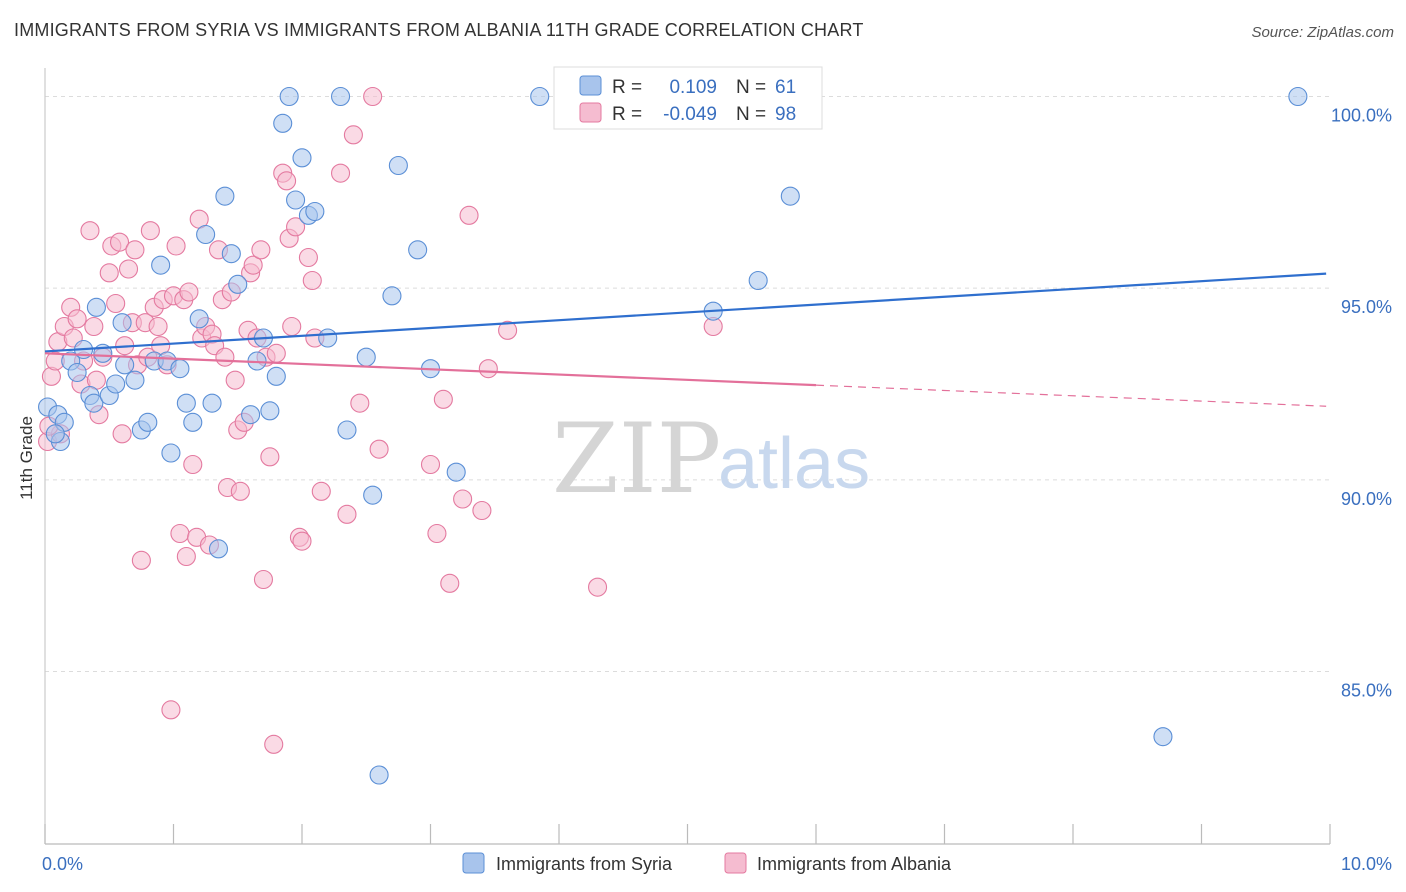  What do you see at coordinates (1366, 691) in the screenshot?
I see `y-tick-label: 85.0%` at bounding box center [1366, 691].